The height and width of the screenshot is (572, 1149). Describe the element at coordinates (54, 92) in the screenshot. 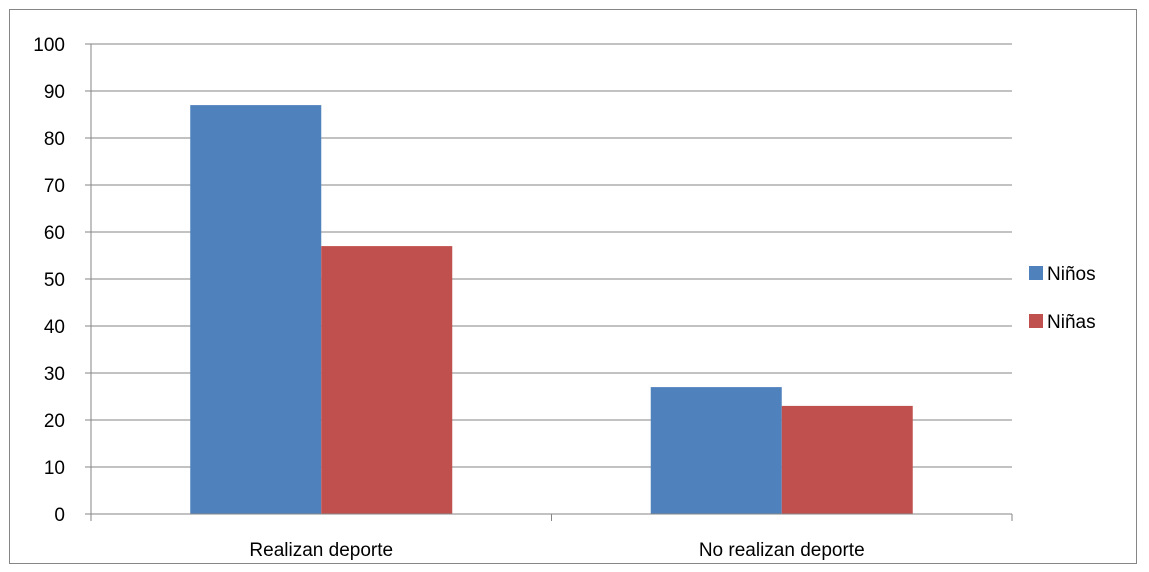

I see `y-axis-tick-label: 90` at that location.